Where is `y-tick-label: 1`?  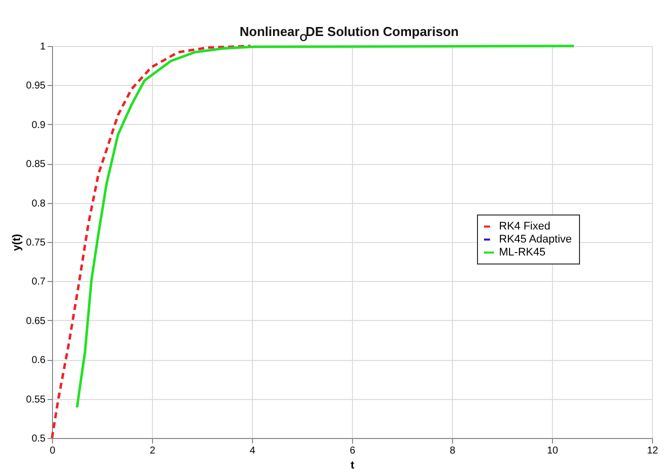
y-tick-label: 1 is located at coordinates (43, 47).